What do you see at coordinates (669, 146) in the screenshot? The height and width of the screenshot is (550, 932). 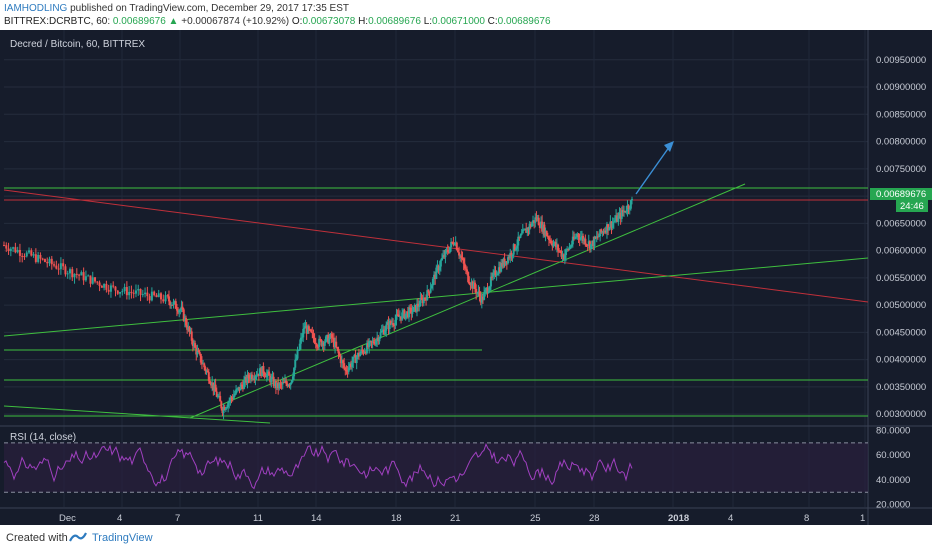 I see `projection-arrowhead-icon` at bounding box center [669, 146].